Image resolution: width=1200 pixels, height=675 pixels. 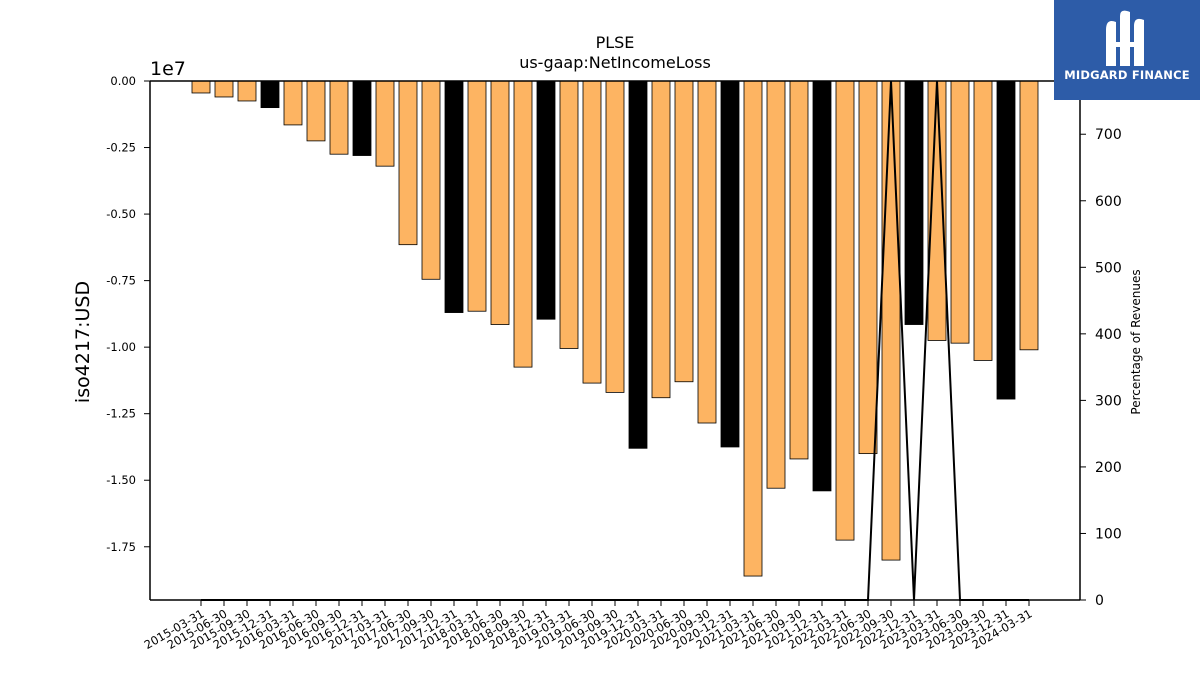 I want to click on y-tick-label: -0.25, so click(x=121, y=148).